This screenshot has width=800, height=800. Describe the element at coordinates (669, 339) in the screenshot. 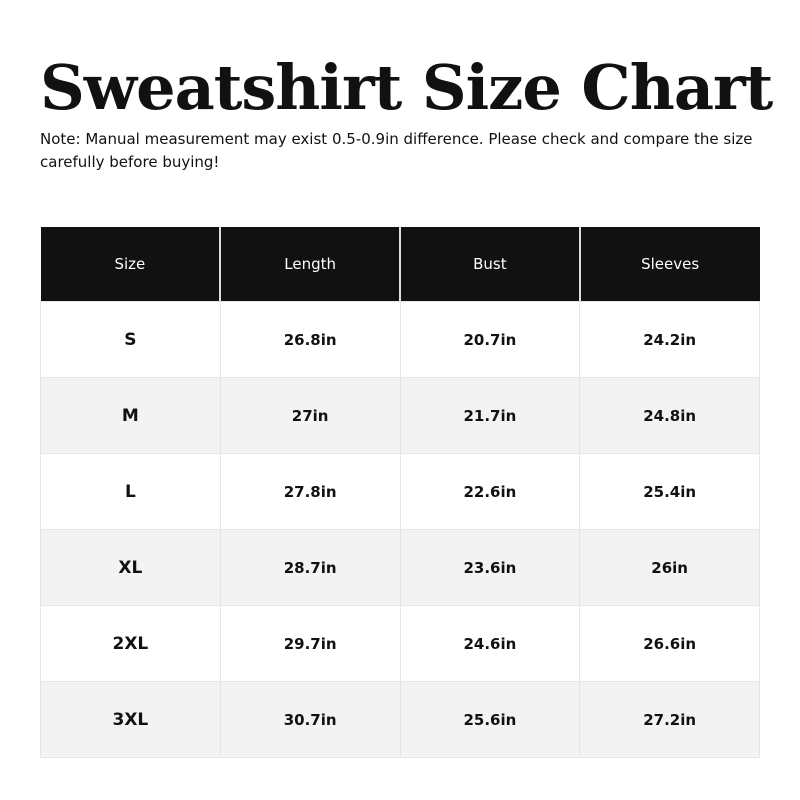

I see `cell-sleeves: 24.2in` at that location.